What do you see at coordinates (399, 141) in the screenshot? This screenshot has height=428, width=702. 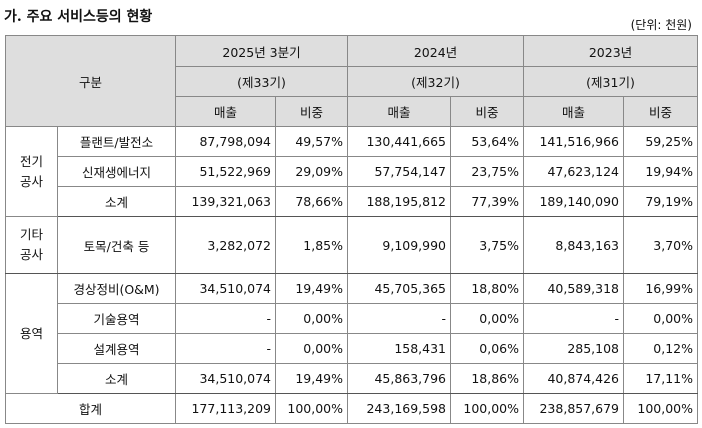 I see `cell: 130,441,665` at bounding box center [399, 141].